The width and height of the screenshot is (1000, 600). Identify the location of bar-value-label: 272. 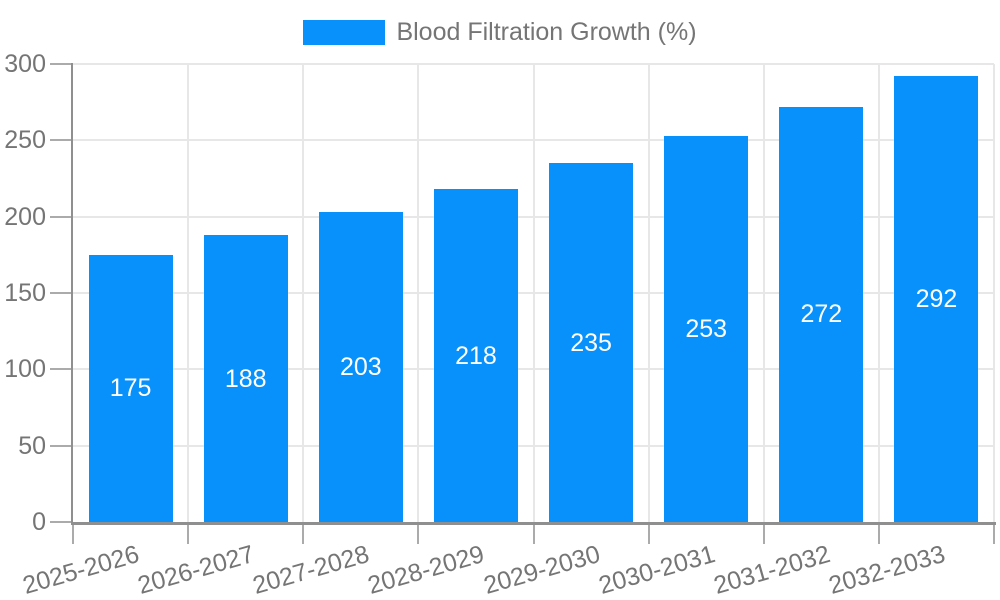
(821, 314).